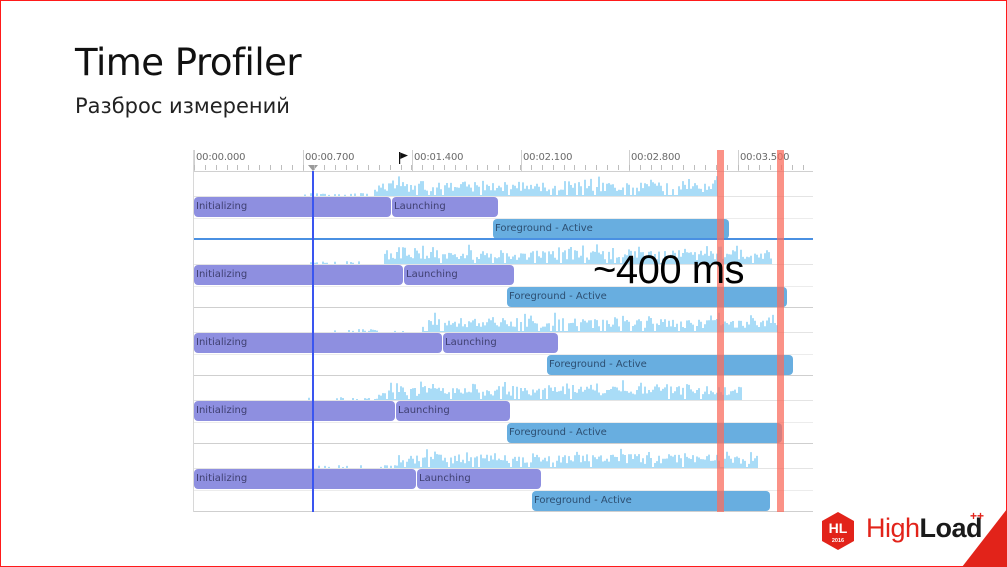 The height and width of the screenshot is (567, 1007). What do you see at coordinates (765, 157) in the screenshot?
I see `ruler-tick-label: 00:03.500` at bounding box center [765, 157].